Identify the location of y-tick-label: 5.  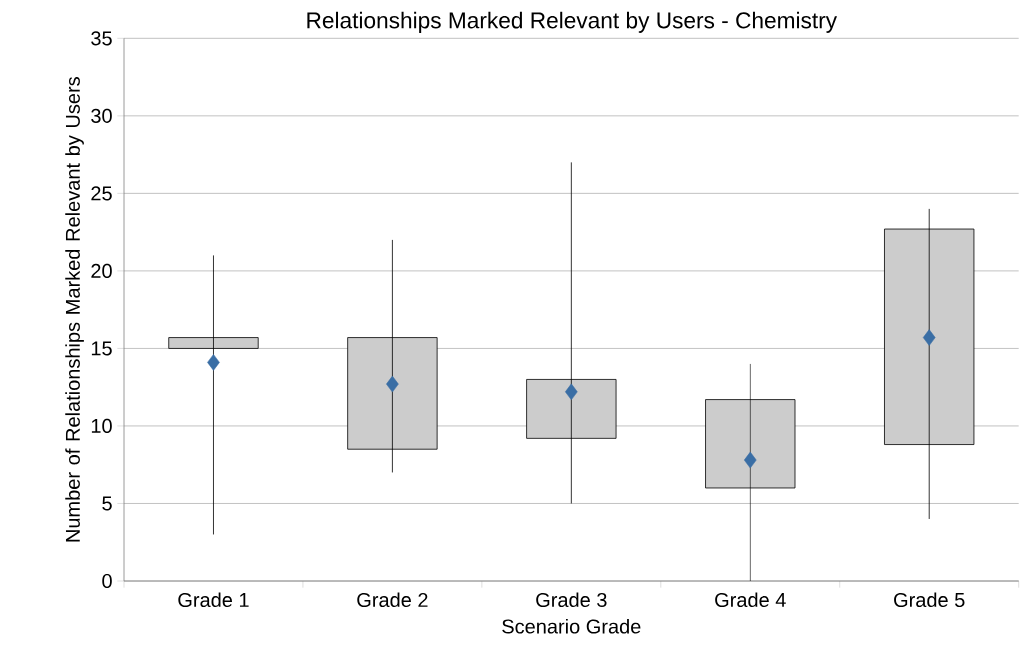
(107, 503).